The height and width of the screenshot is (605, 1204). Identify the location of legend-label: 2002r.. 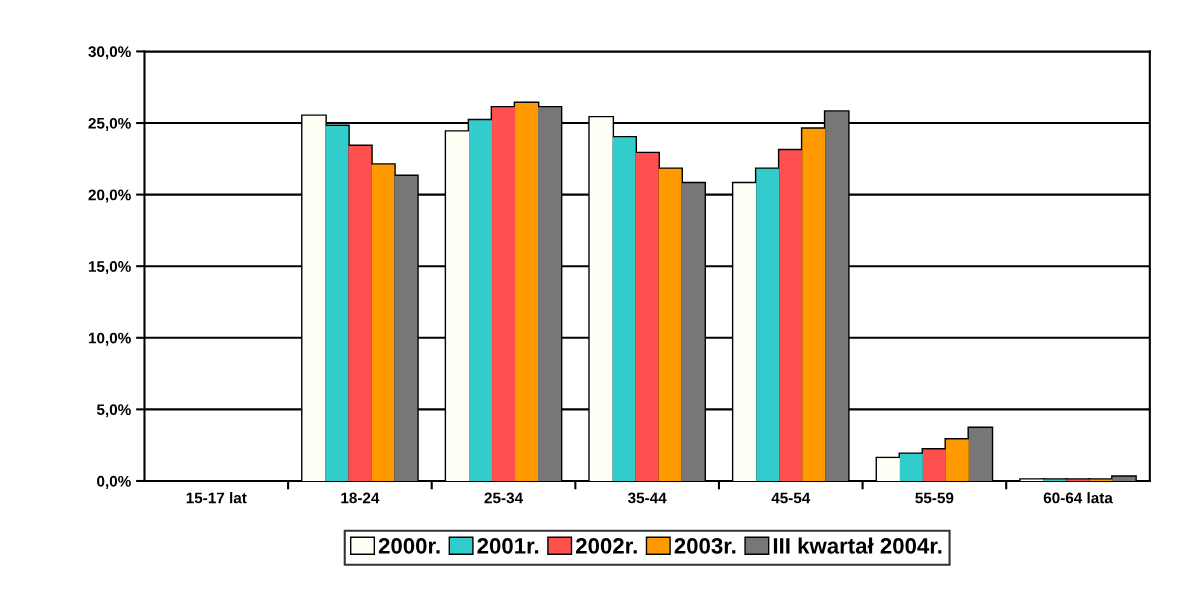
(606, 546).